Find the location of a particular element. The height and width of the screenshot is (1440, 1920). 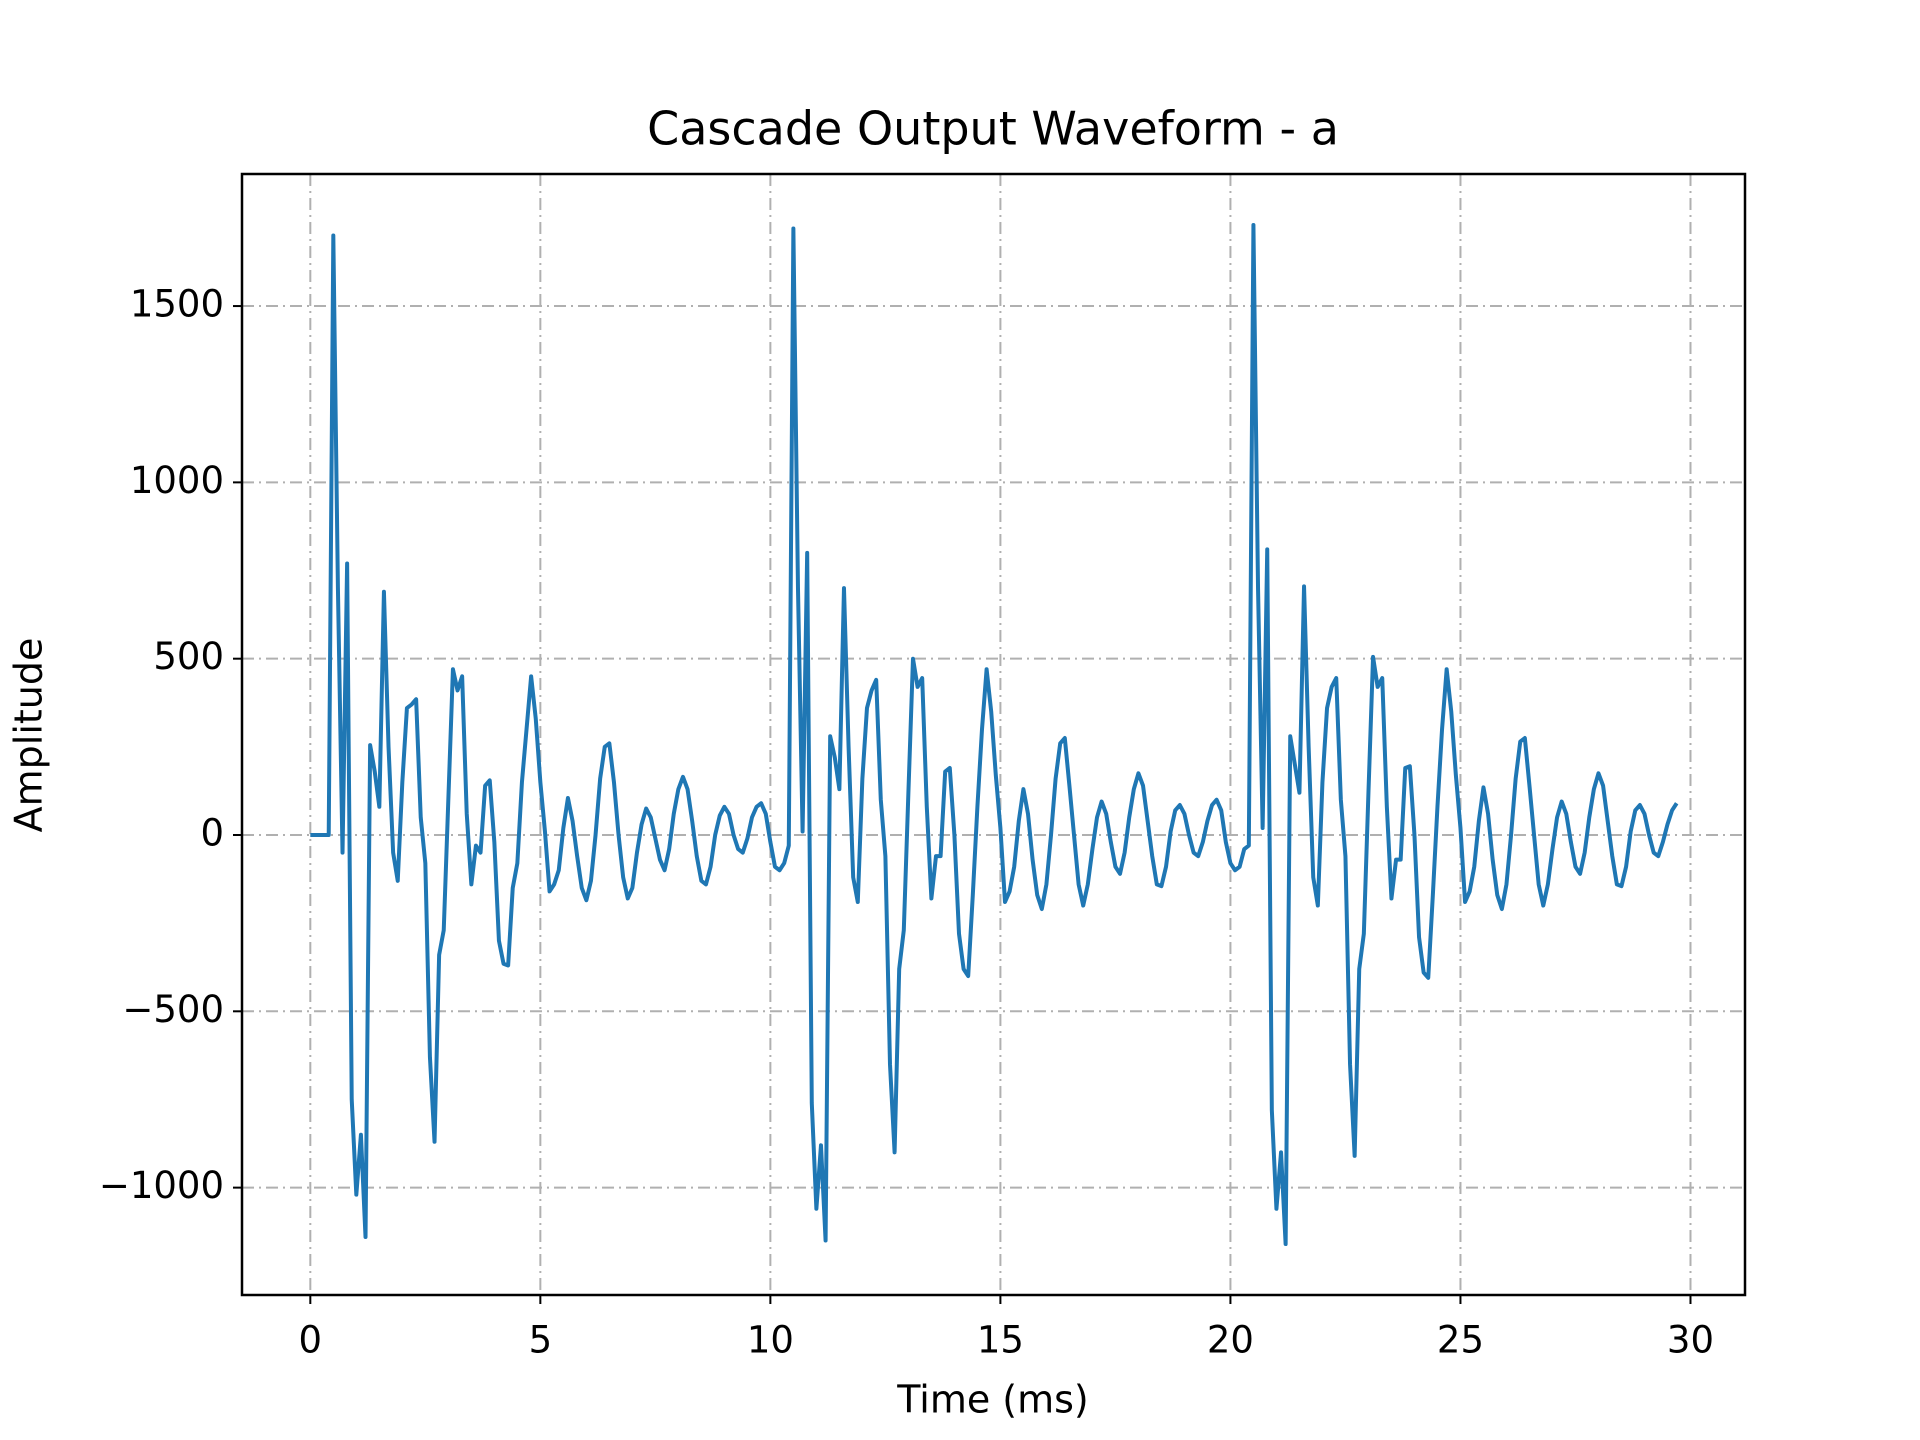

chart-title: Cascade Output Waveform - a is located at coordinates (993, 129).